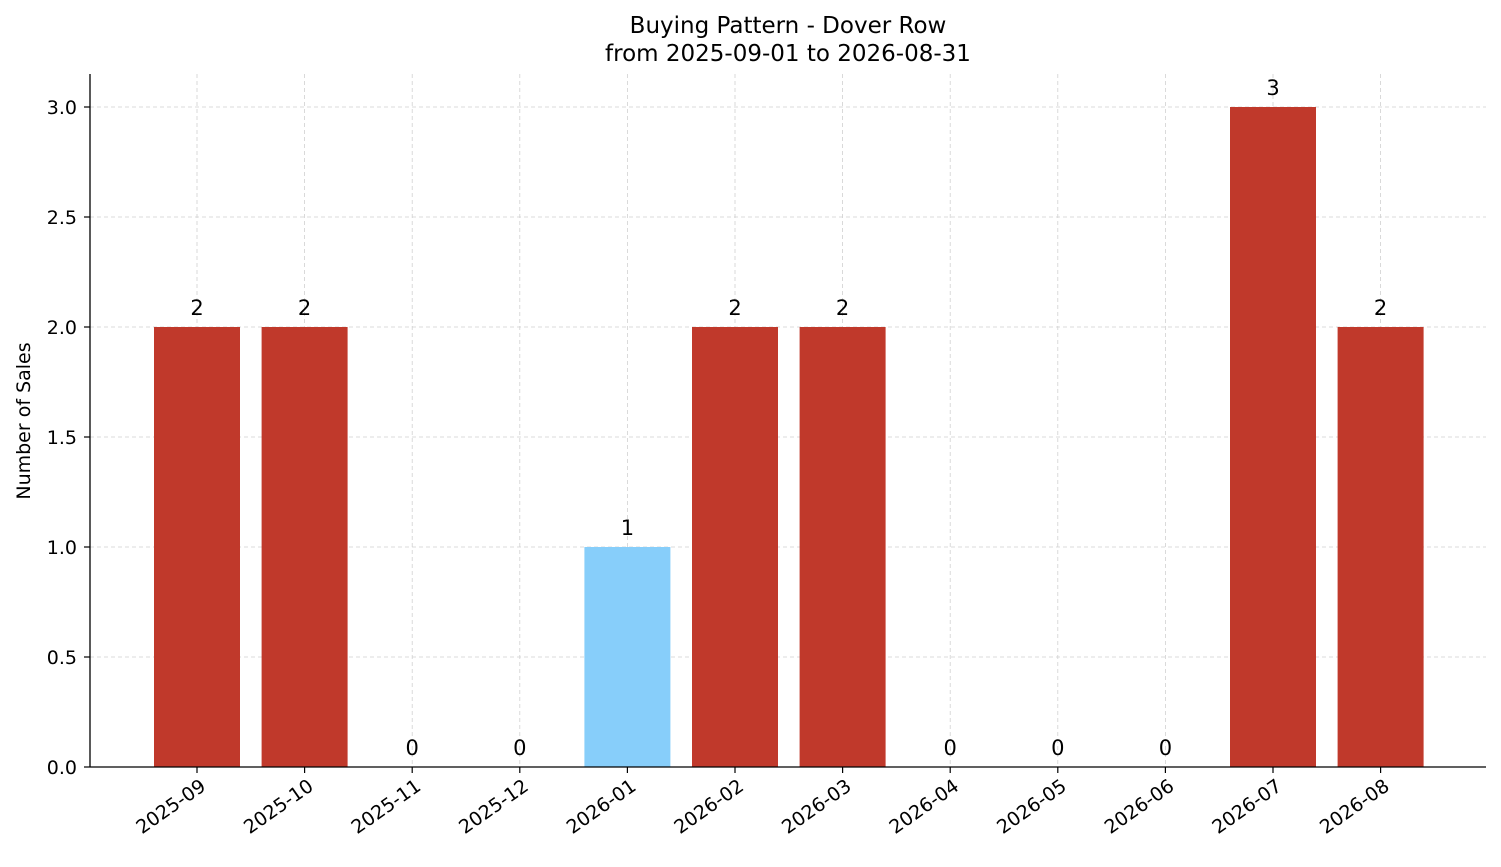 This screenshot has width=1501, height=867. I want to click on chart-subtitle: from 2025-09-01 to 2026-08-31, so click(788, 54).